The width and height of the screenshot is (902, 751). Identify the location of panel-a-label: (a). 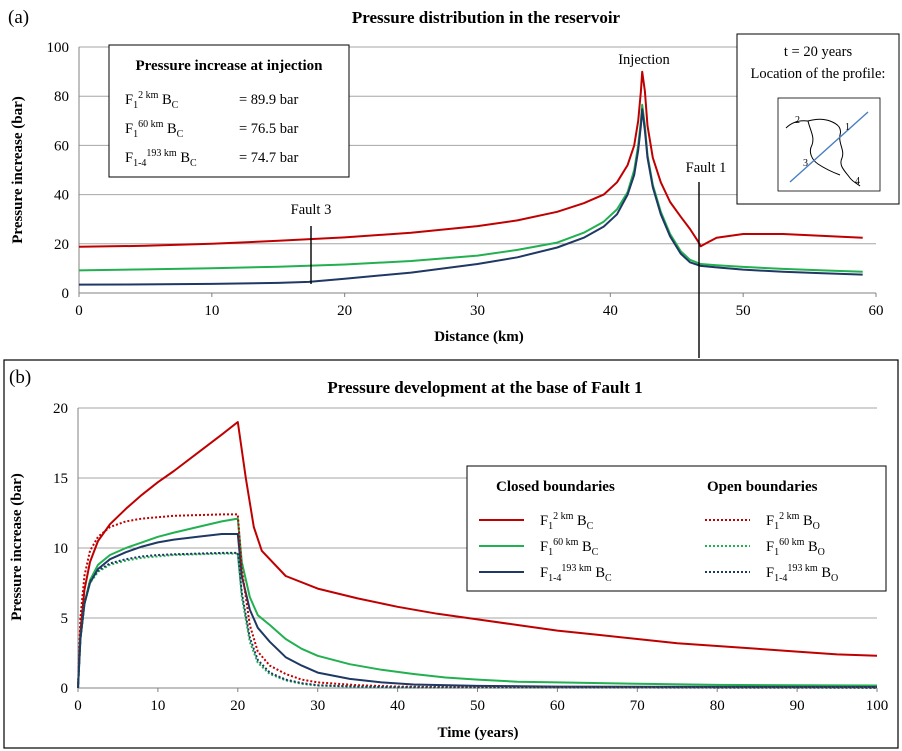
(18, 17).